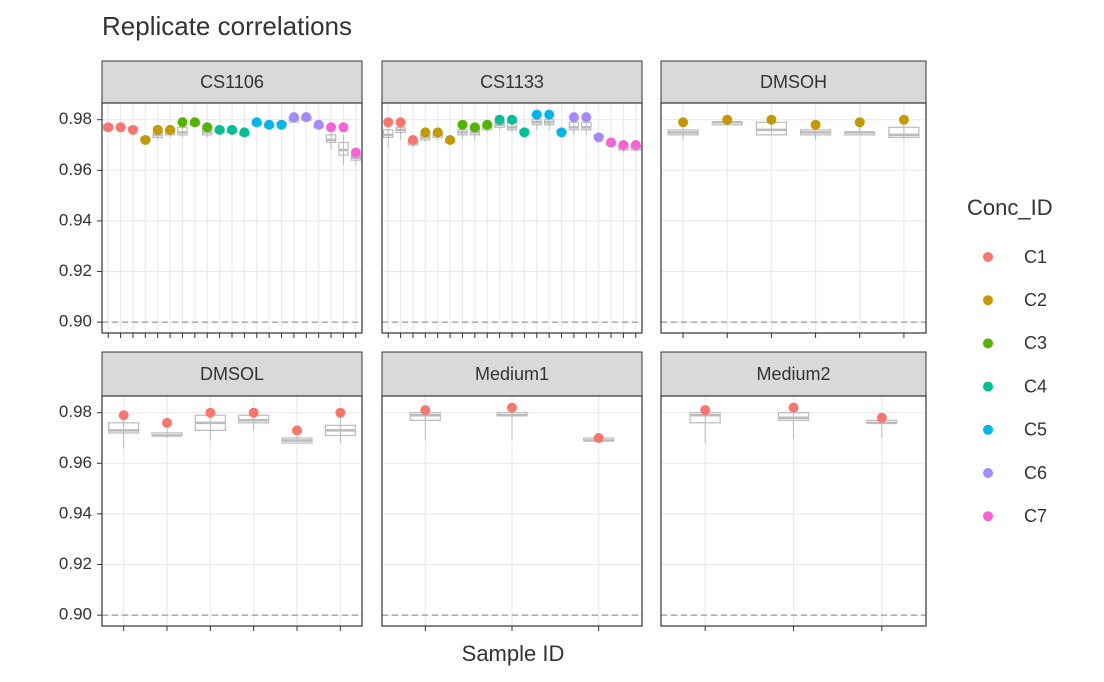  Describe the element at coordinates (1035, 430) in the screenshot. I see `legend-label: C5` at that location.